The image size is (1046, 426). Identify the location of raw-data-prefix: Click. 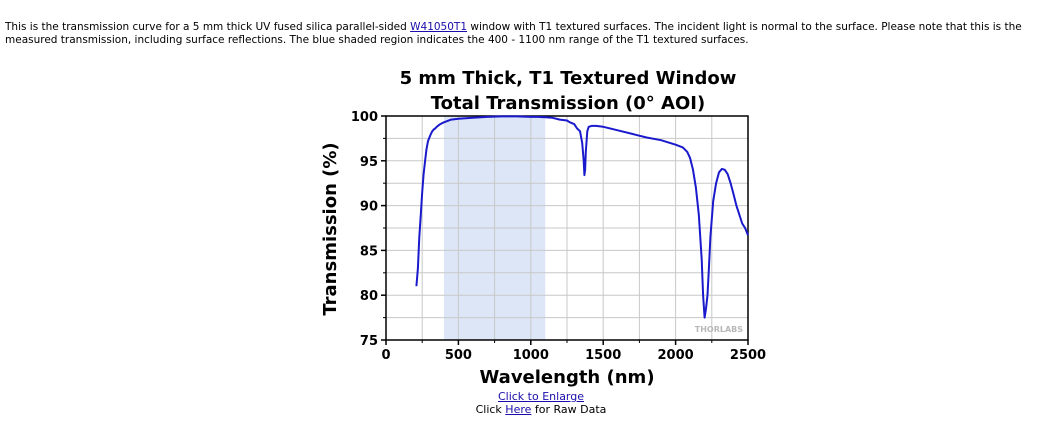
(490, 409).